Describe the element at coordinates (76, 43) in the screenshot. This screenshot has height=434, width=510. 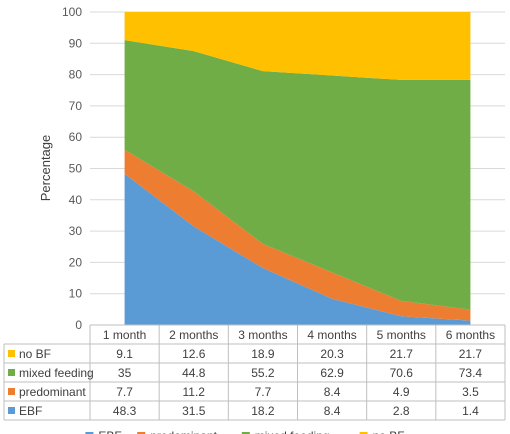
I see `y-tick-label: 90` at that location.